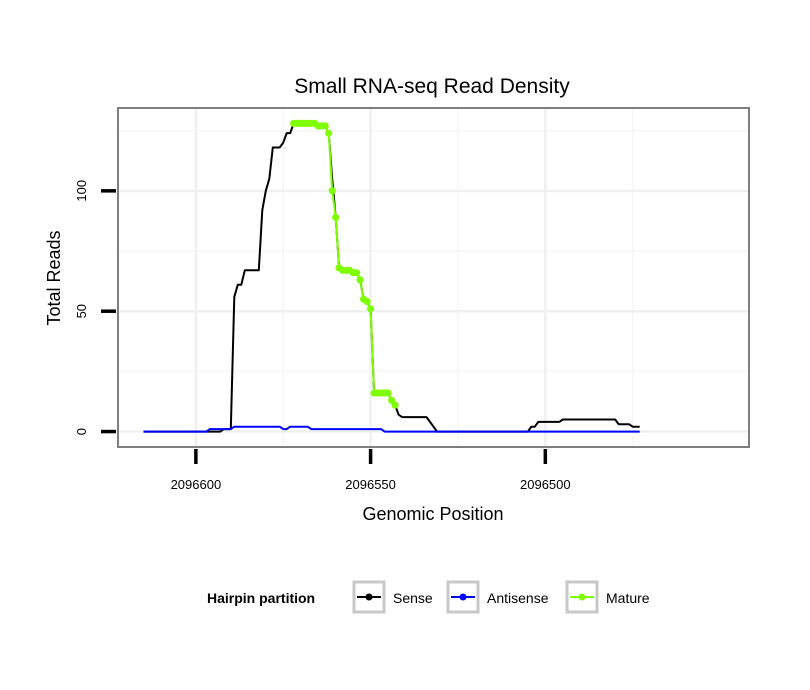  I want to click on x-tick-label: 2096600, so click(196, 484).